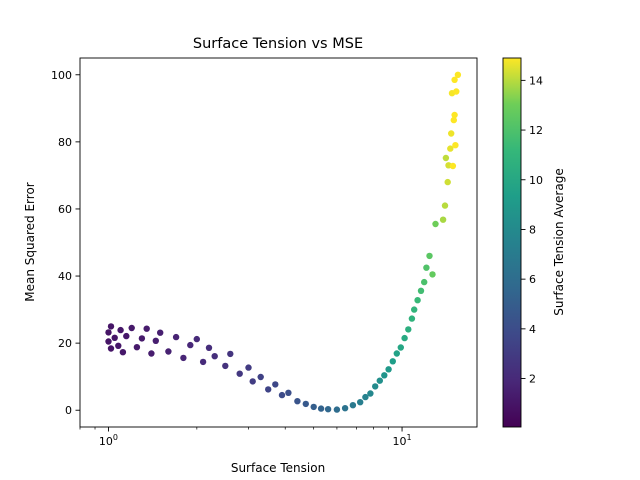 This screenshot has height=480, width=640. I want to click on colorbar, so click(512, 242).